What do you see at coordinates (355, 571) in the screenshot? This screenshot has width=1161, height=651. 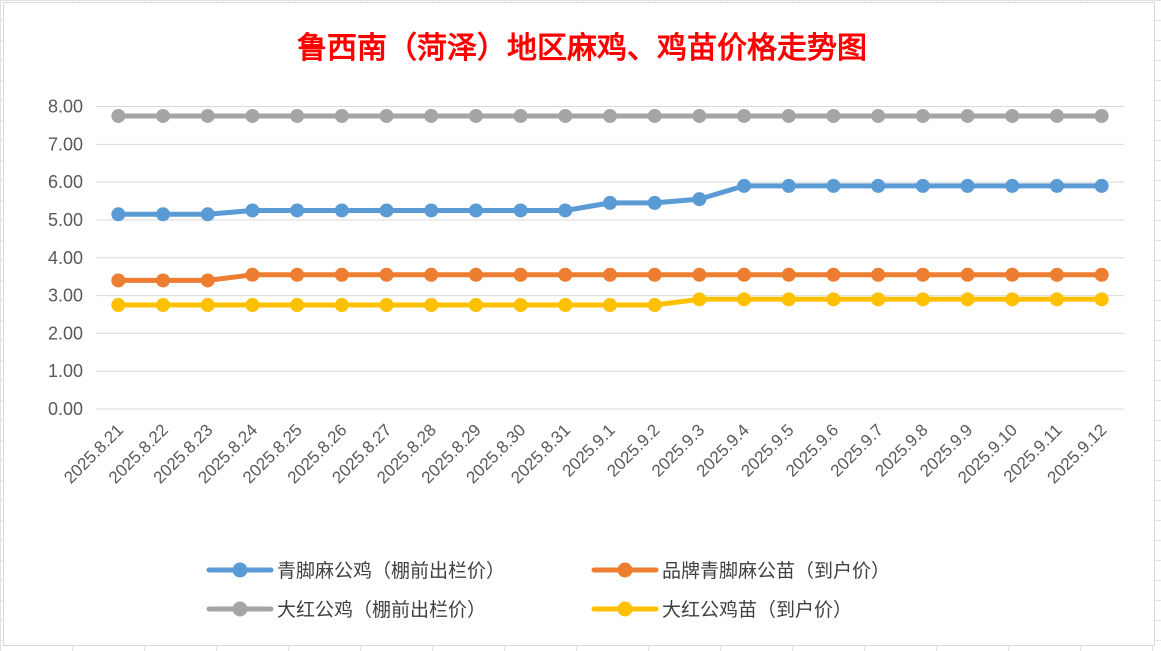 I see `legend-item: 青脚麻公鸡（棚前出栏价）` at bounding box center [355, 571].